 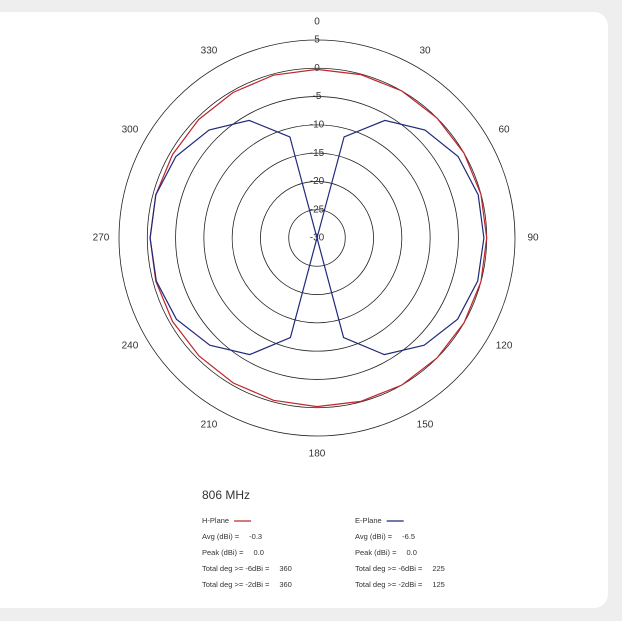 What do you see at coordinates (130, 130) in the screenshot?
I see `angle-tick-label: 300` at bounding box center [130, 130].